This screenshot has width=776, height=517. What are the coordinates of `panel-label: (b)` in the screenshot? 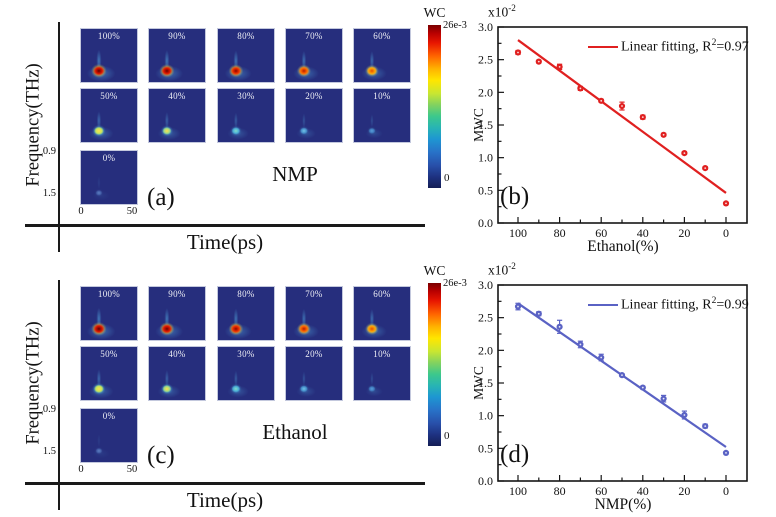 It's located at (515, 196).